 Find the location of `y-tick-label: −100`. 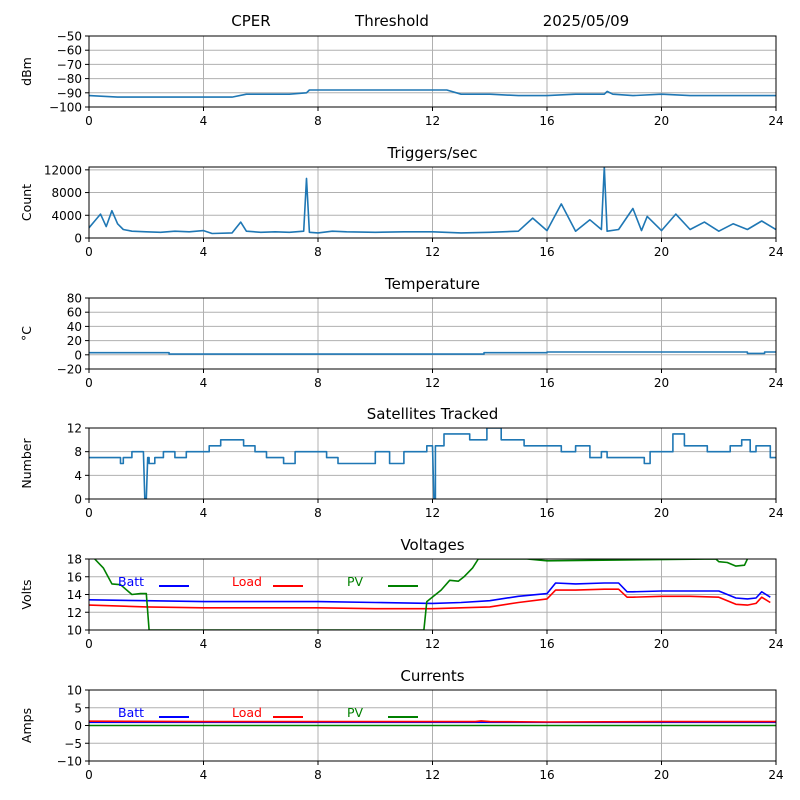

y-tick-label: −100 is located at coordinates (65, 108).